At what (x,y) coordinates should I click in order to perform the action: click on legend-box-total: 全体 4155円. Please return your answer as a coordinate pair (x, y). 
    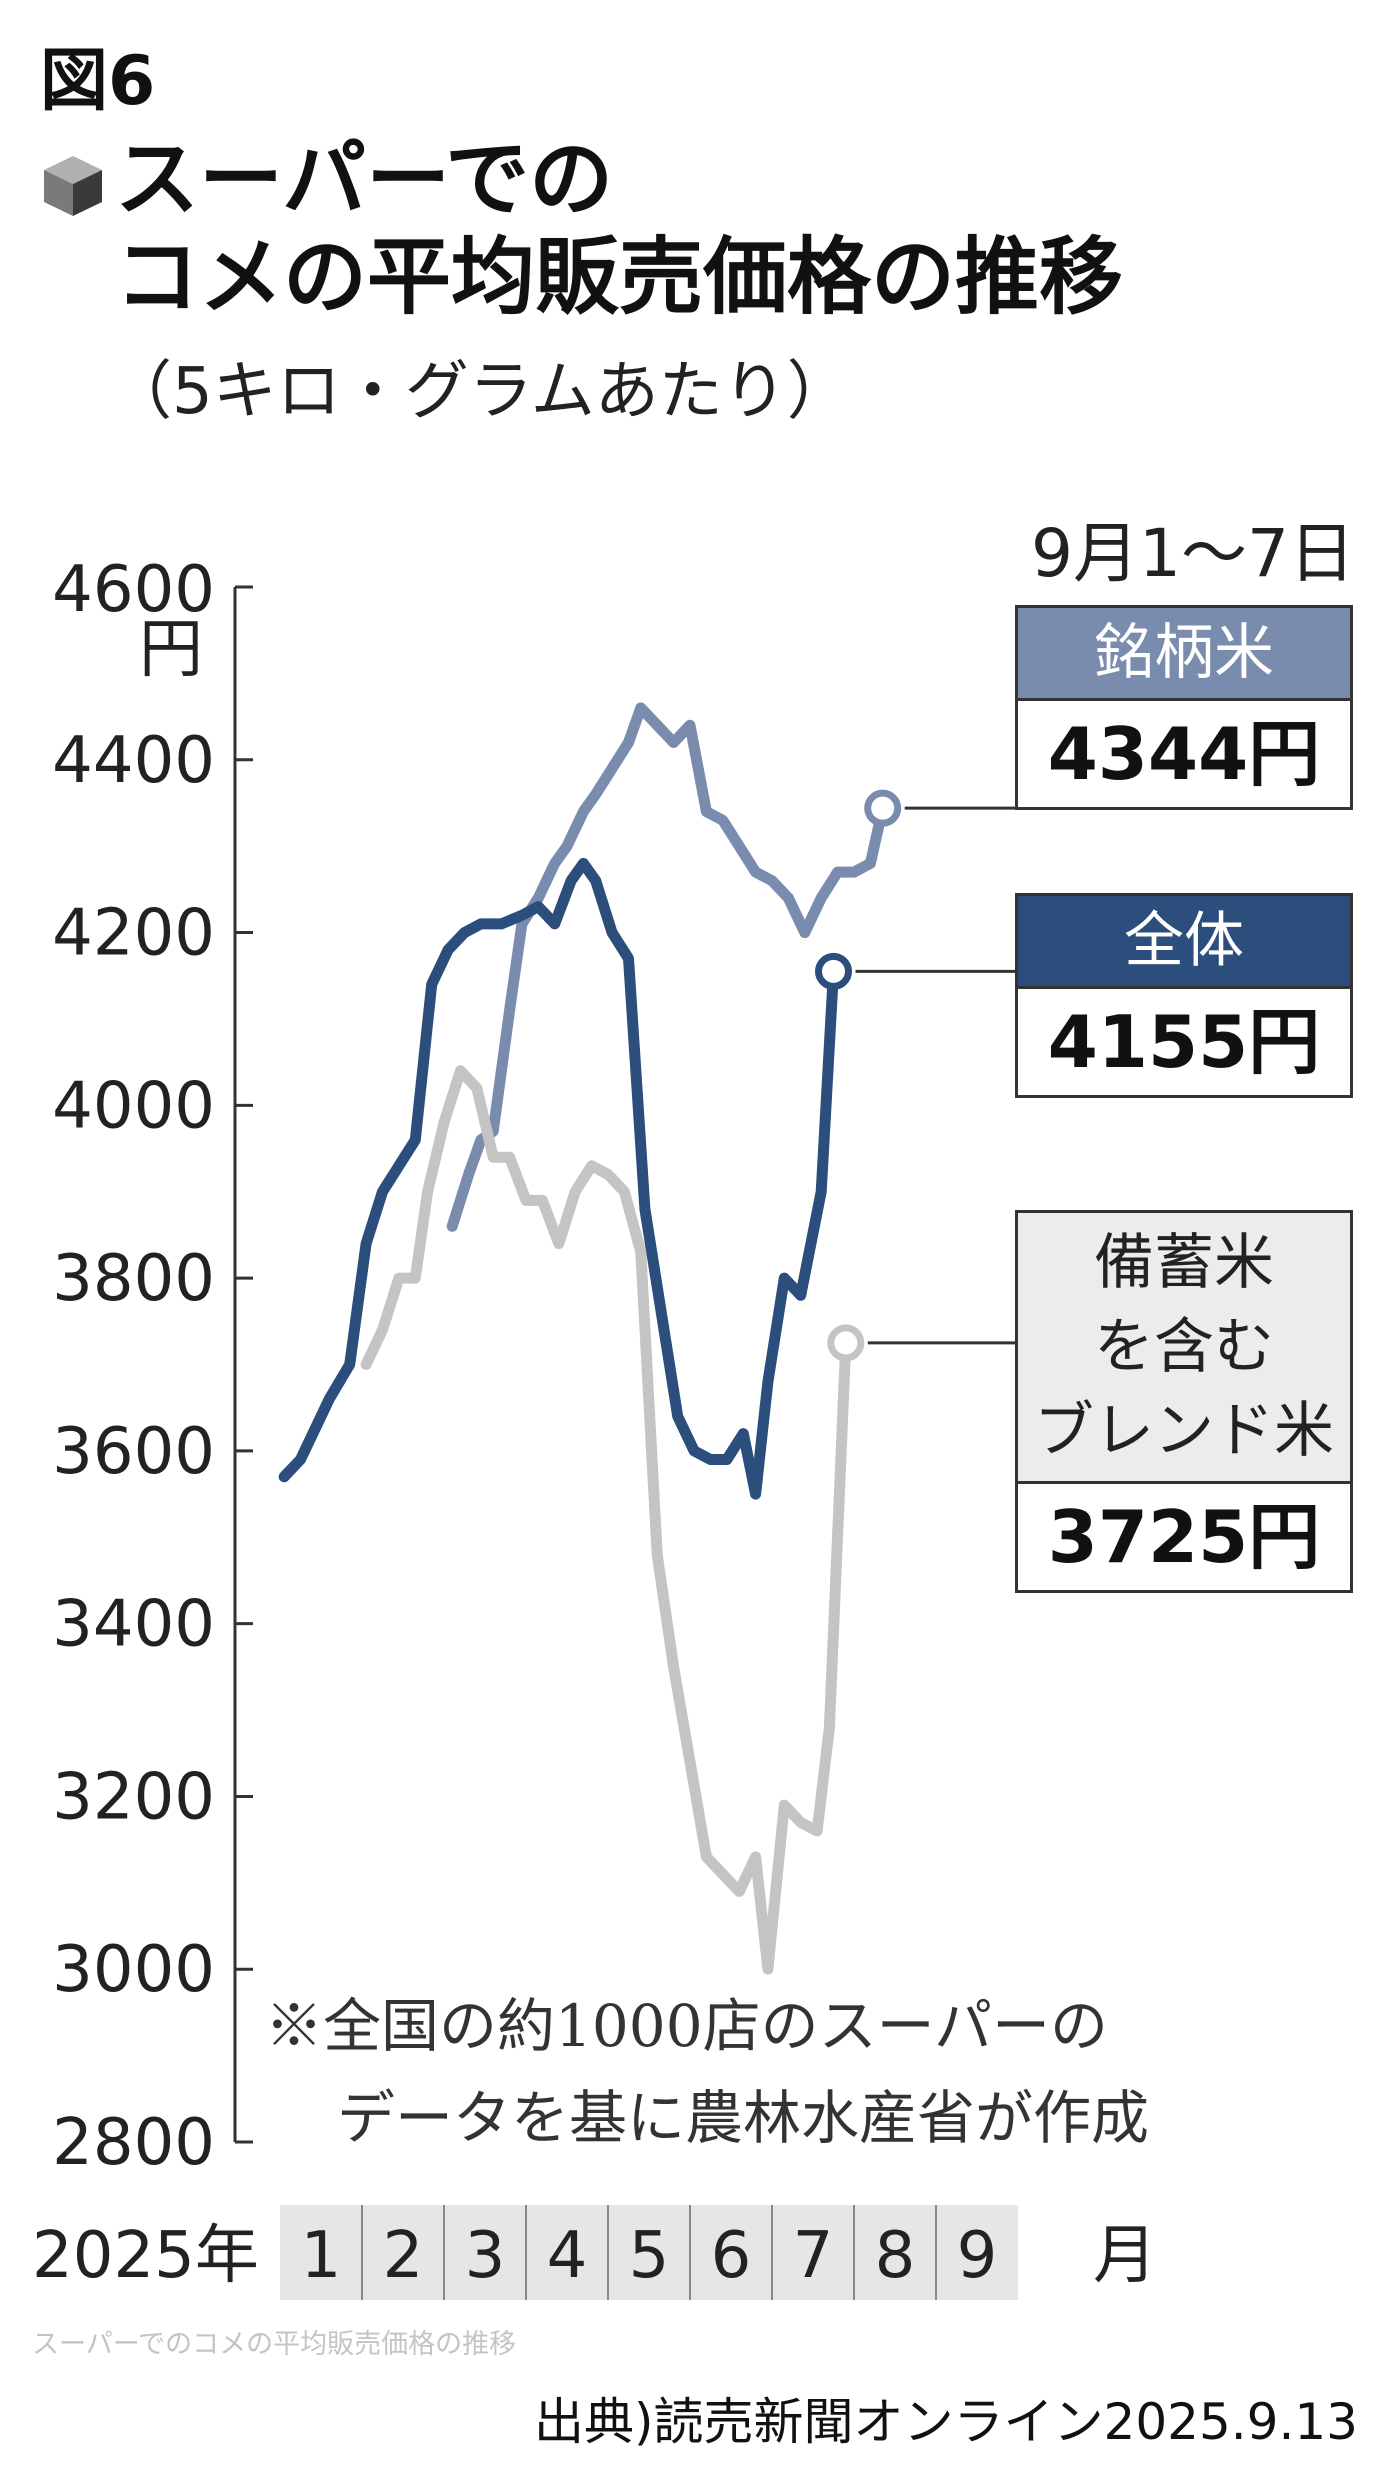
    Looking at the image, I should click on (1184, 995).